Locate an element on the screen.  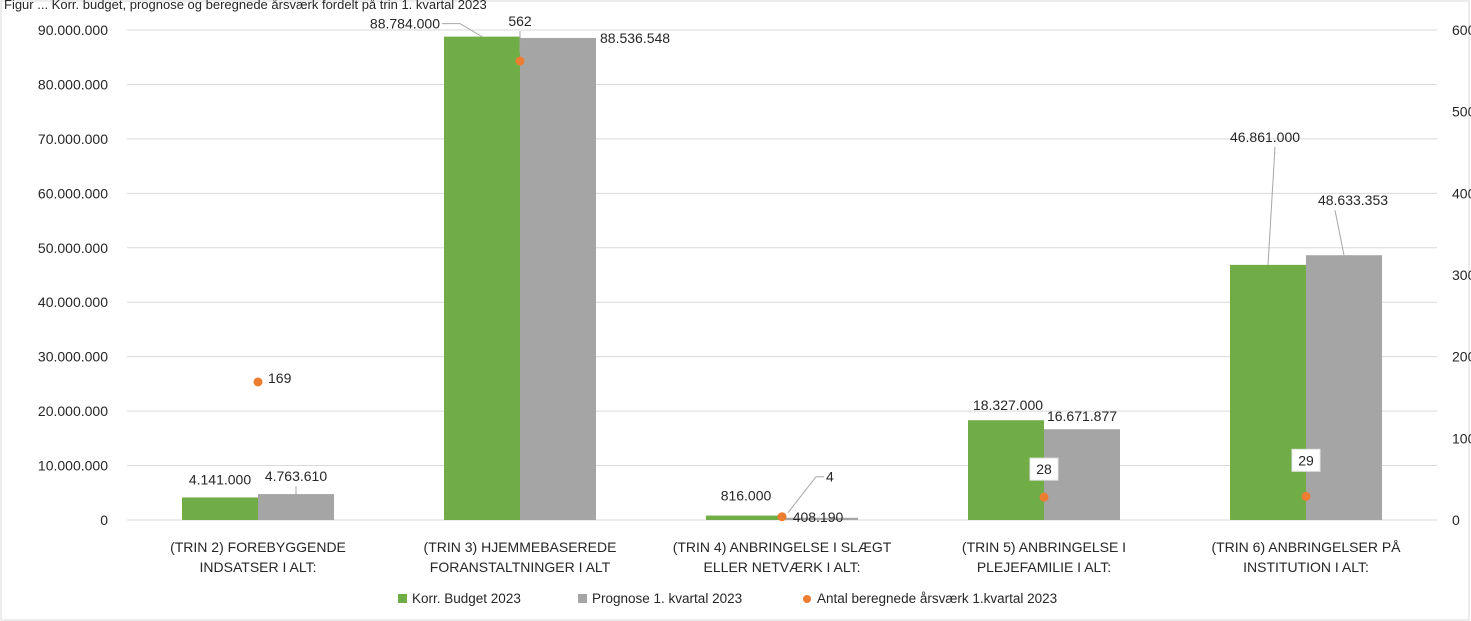
data-label-prognose: 408.190 is located at coordinates (818, 517).